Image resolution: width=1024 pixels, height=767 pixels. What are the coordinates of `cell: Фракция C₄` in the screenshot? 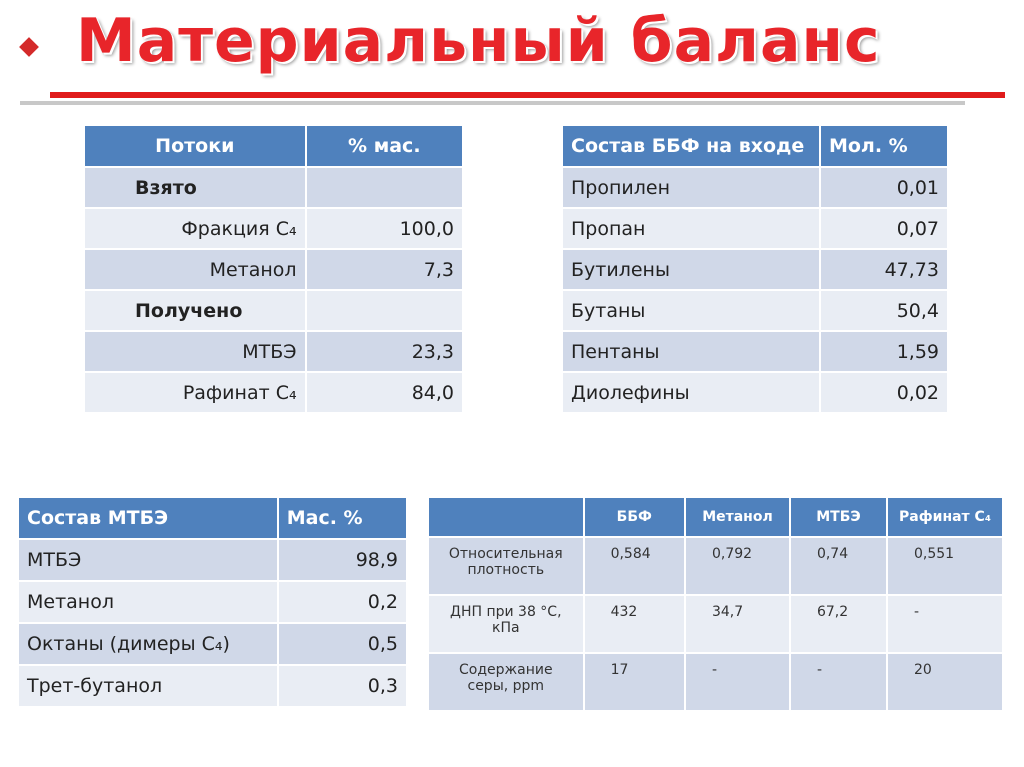 It's located at (195, 228).